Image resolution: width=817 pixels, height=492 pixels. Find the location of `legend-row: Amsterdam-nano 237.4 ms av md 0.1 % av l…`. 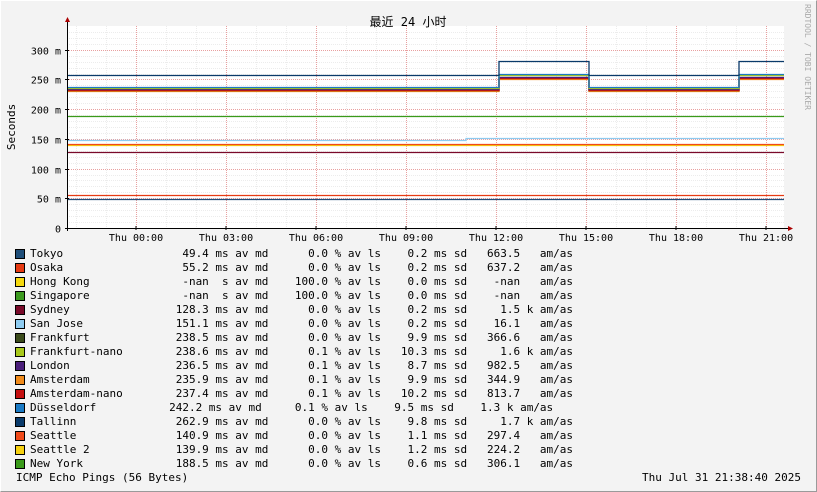

legend-row: Amsterdam-nano 237.4 ms av md 0.1 % av l… is located at coordinates (364, 394).